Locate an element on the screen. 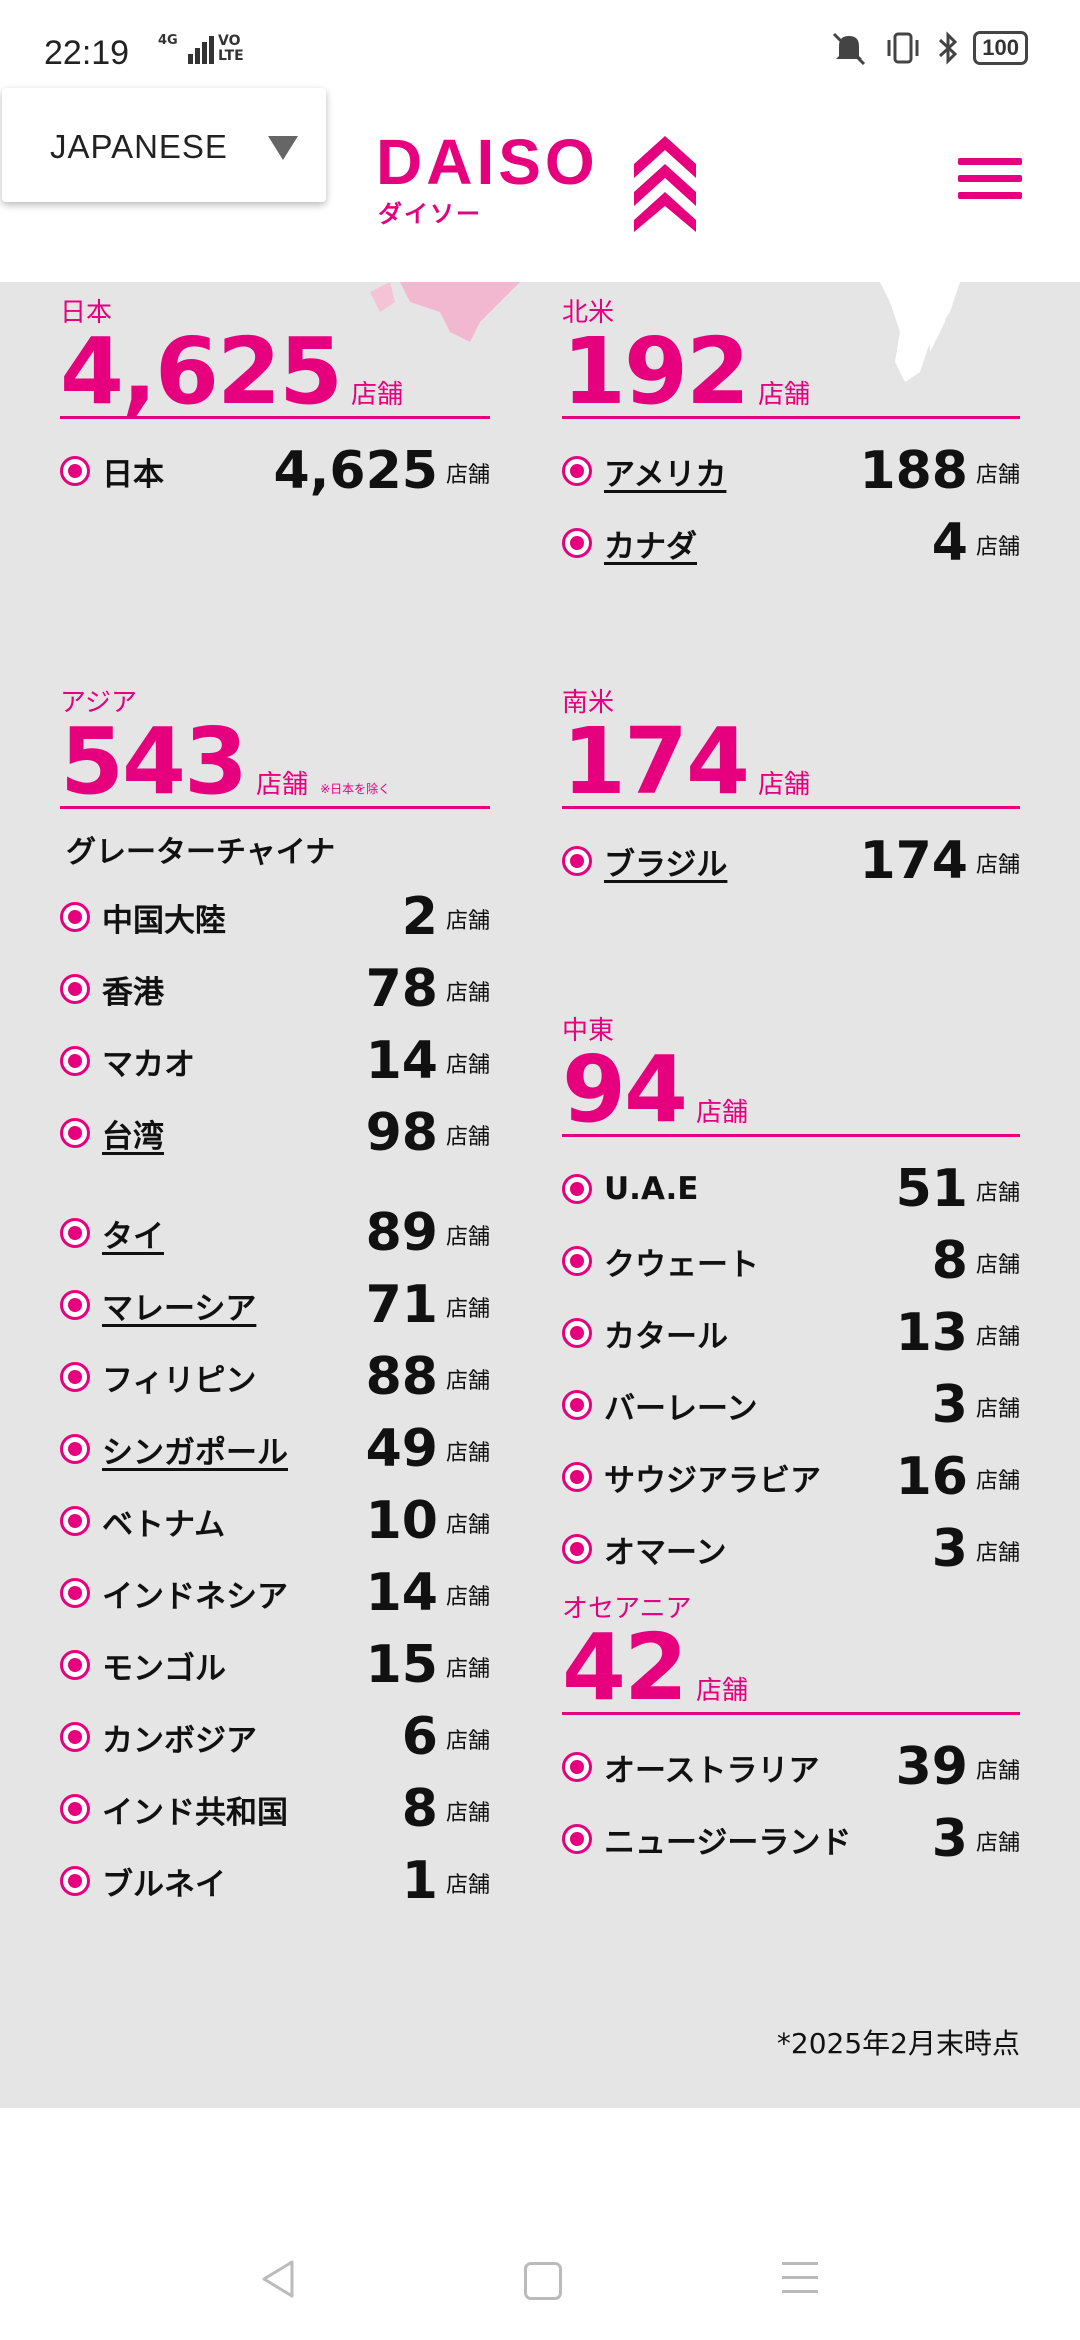  region-total: 42 店舗 is located at coordinates (791, 1669).